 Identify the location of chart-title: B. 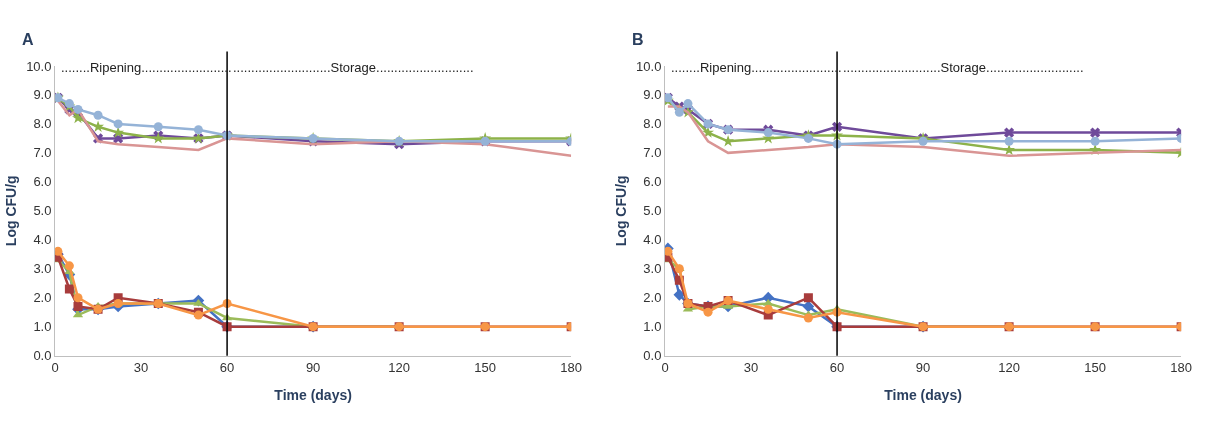
(638, 39).